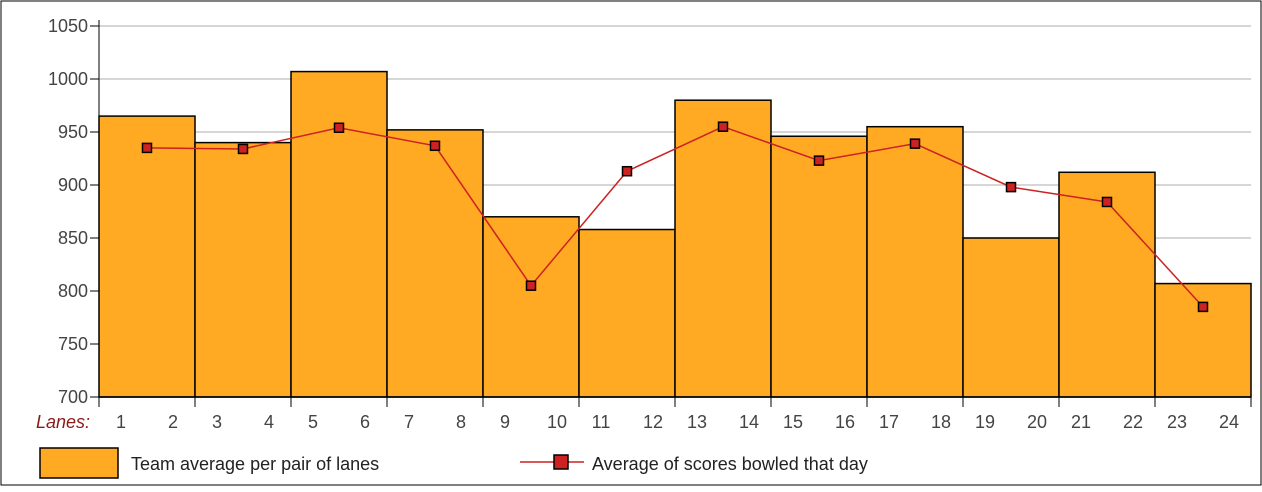  Describe the element at coordinates (255, 464) in the screenshot. I see `legend-bar-label: Team average per pair of lanes` at that location.